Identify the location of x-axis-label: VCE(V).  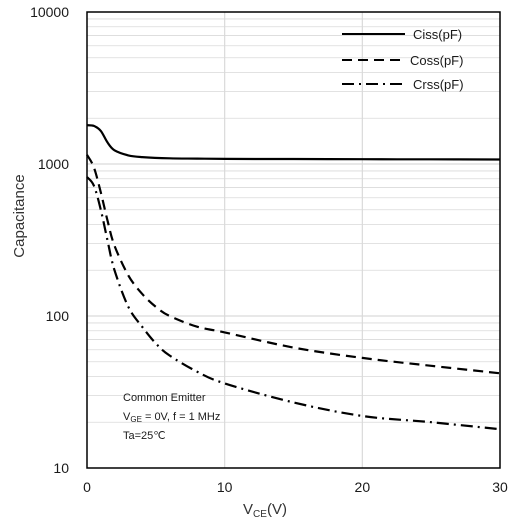
(265, 510).